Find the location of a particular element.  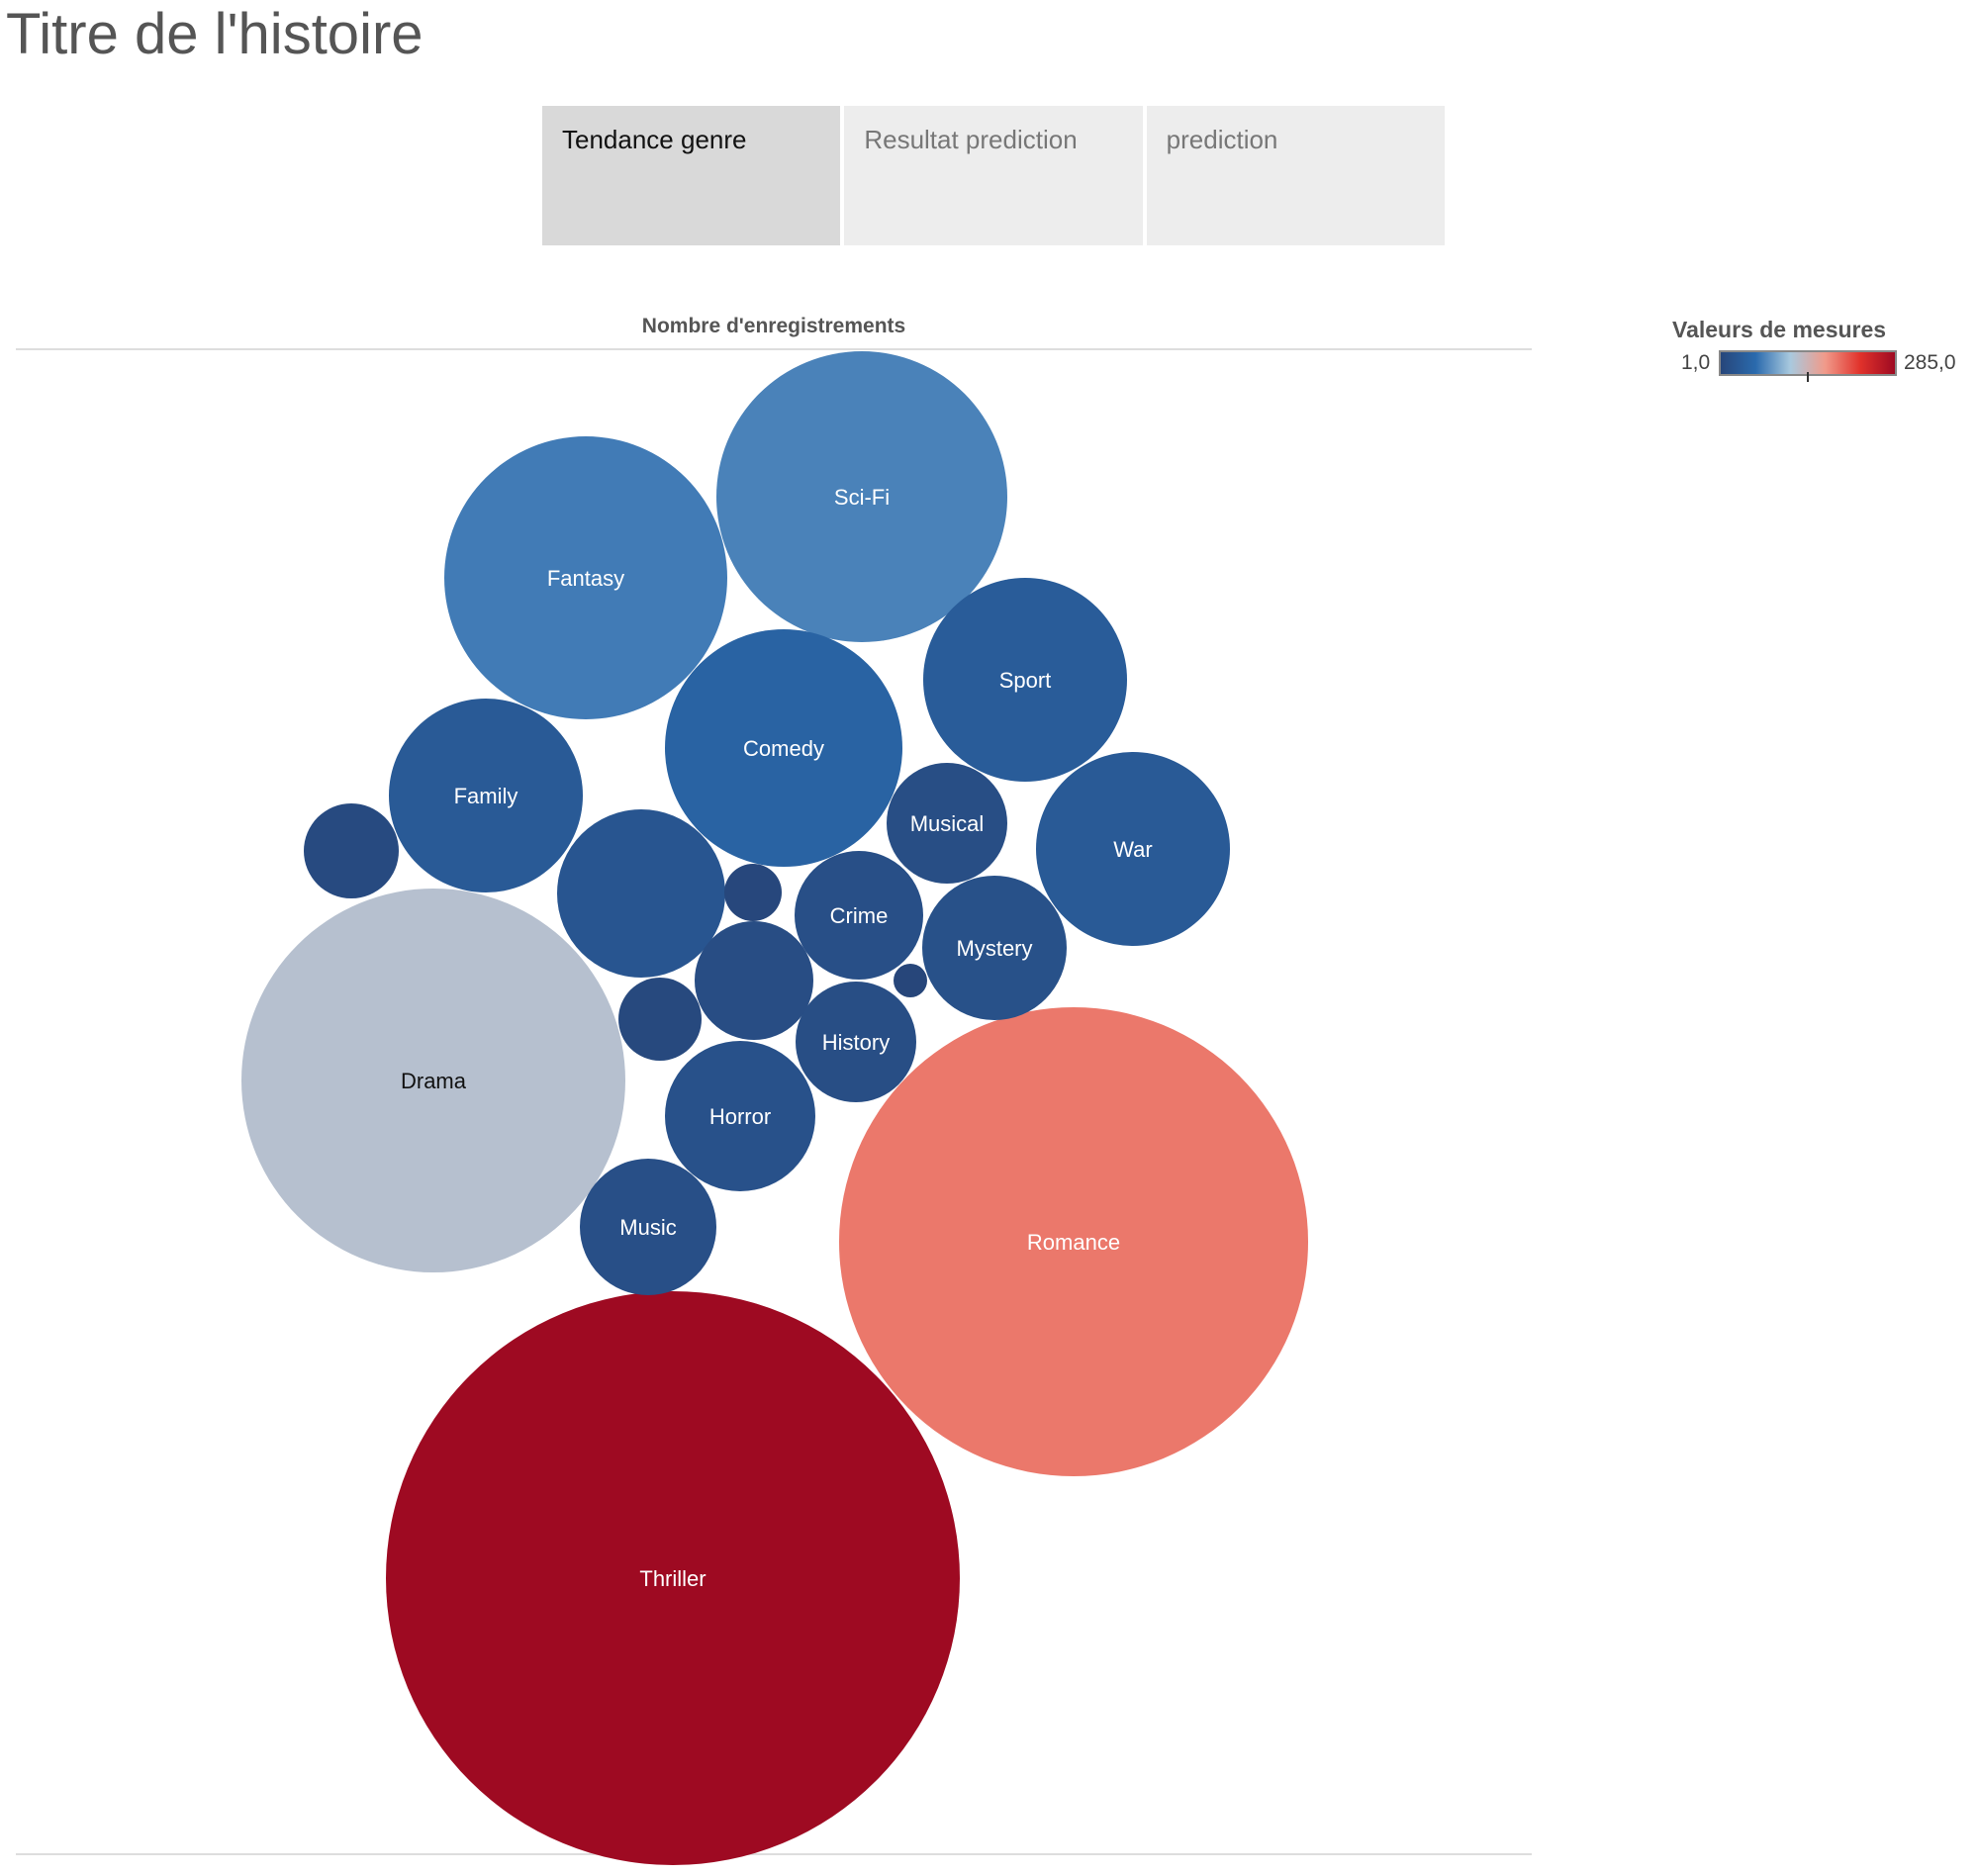

bubble-label-history: History is located at coordinates (856, 1042).